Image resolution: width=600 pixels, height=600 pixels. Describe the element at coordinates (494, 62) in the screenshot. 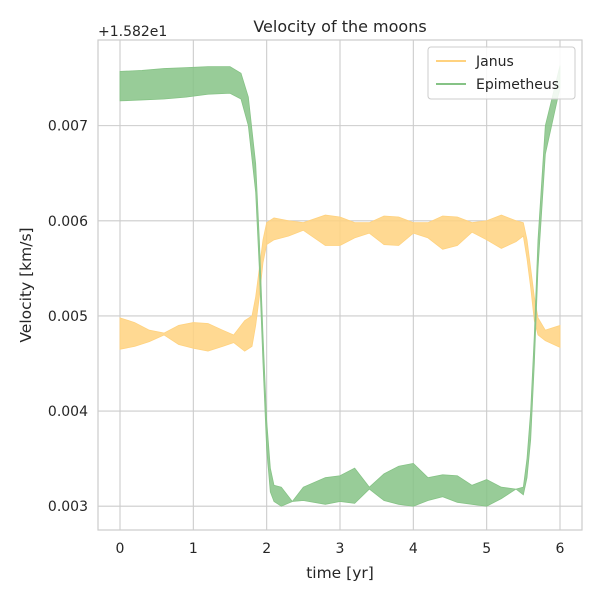

I see `legend-label-janus: Janus` at that location.